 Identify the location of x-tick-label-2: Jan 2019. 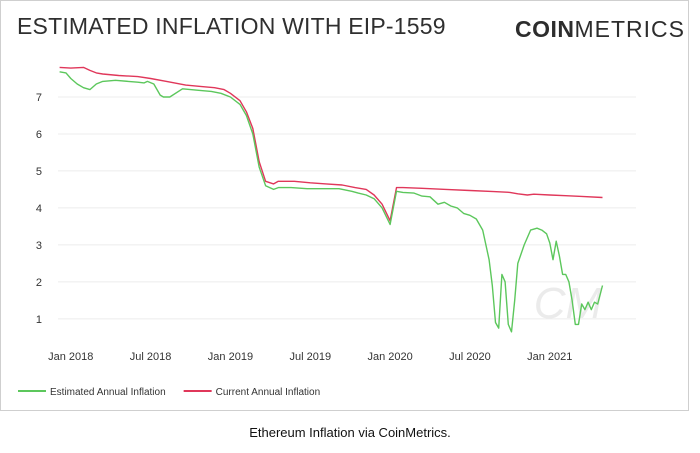
(230, 357).